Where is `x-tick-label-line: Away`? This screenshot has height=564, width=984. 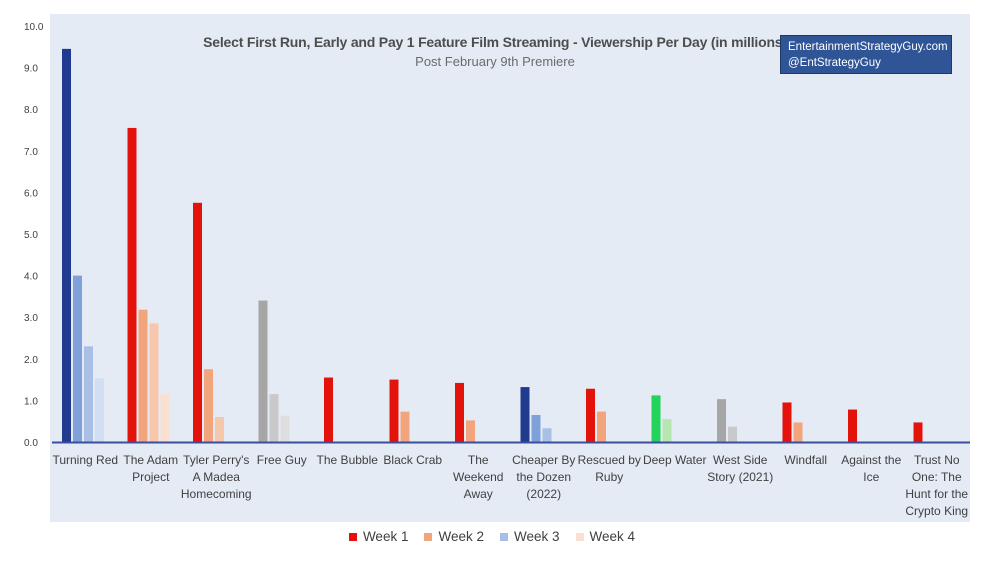
x-tick-label-line: Away is located at coordinates (478, 494).